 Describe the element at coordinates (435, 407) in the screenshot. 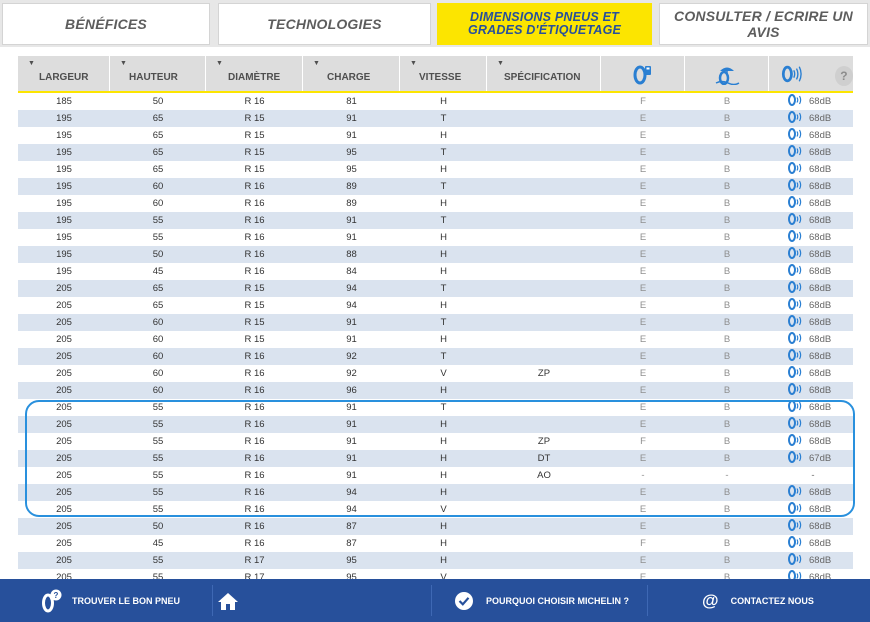

I see `table-row: 205 55 R 16 91 T E B 68dB` at that location.